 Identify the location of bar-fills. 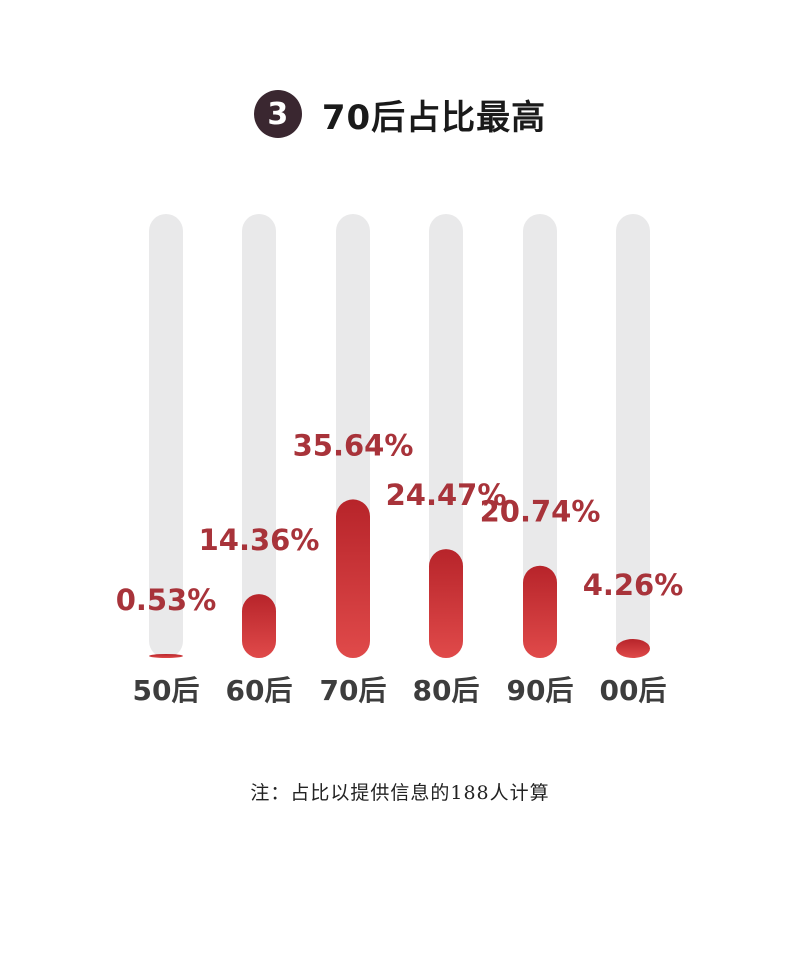
(399, 578).